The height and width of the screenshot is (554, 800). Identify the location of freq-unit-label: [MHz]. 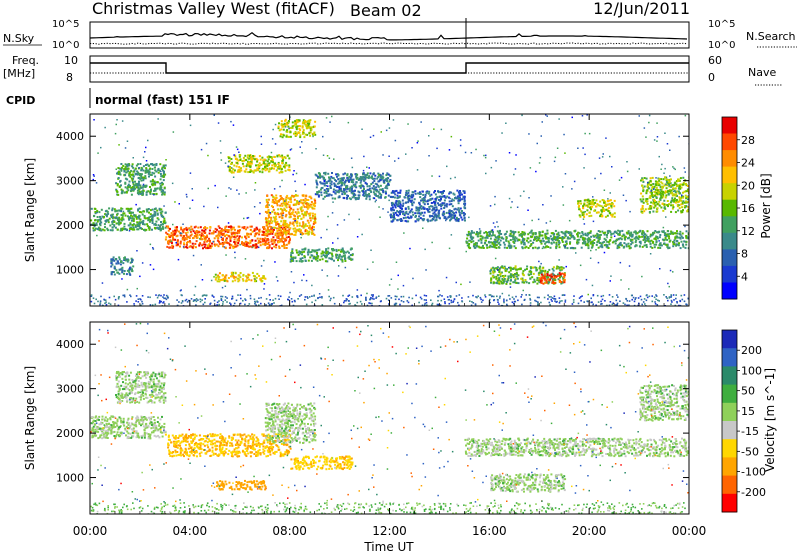
(19, 73).